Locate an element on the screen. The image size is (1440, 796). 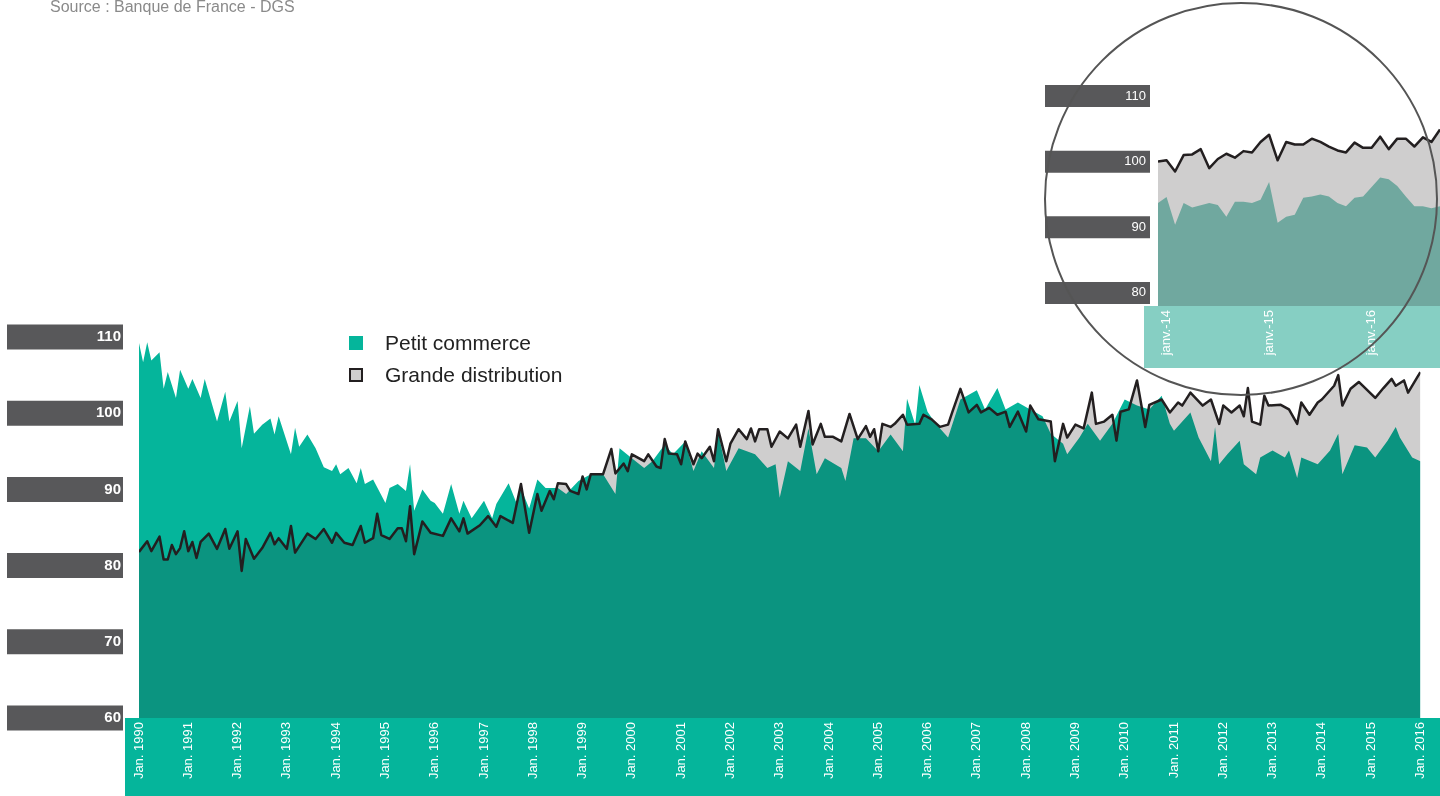
x-tick-label: Jan. 1990 is located at coordinates (138, 751).